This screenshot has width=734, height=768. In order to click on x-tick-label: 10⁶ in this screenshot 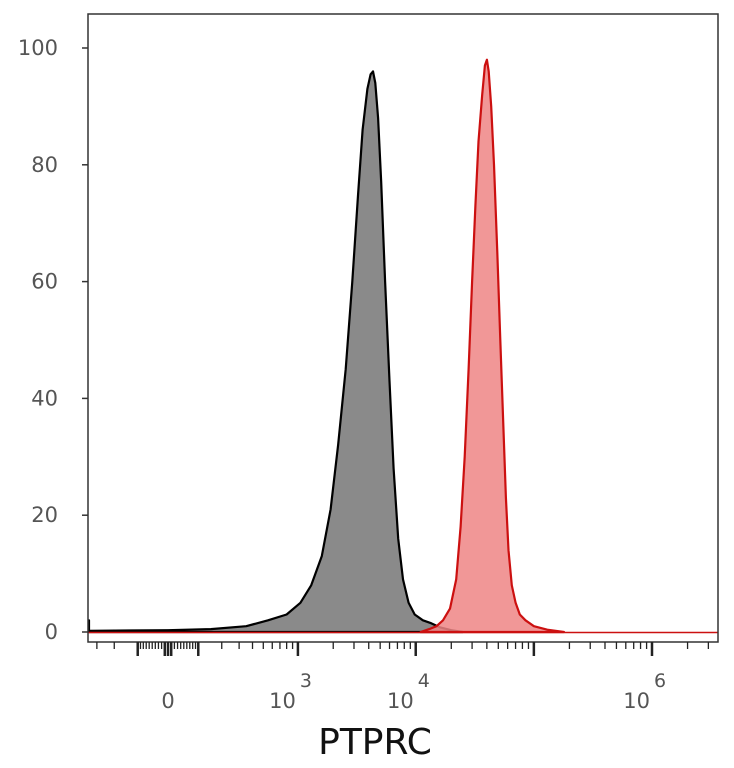, I will do `click(644, 691)`.